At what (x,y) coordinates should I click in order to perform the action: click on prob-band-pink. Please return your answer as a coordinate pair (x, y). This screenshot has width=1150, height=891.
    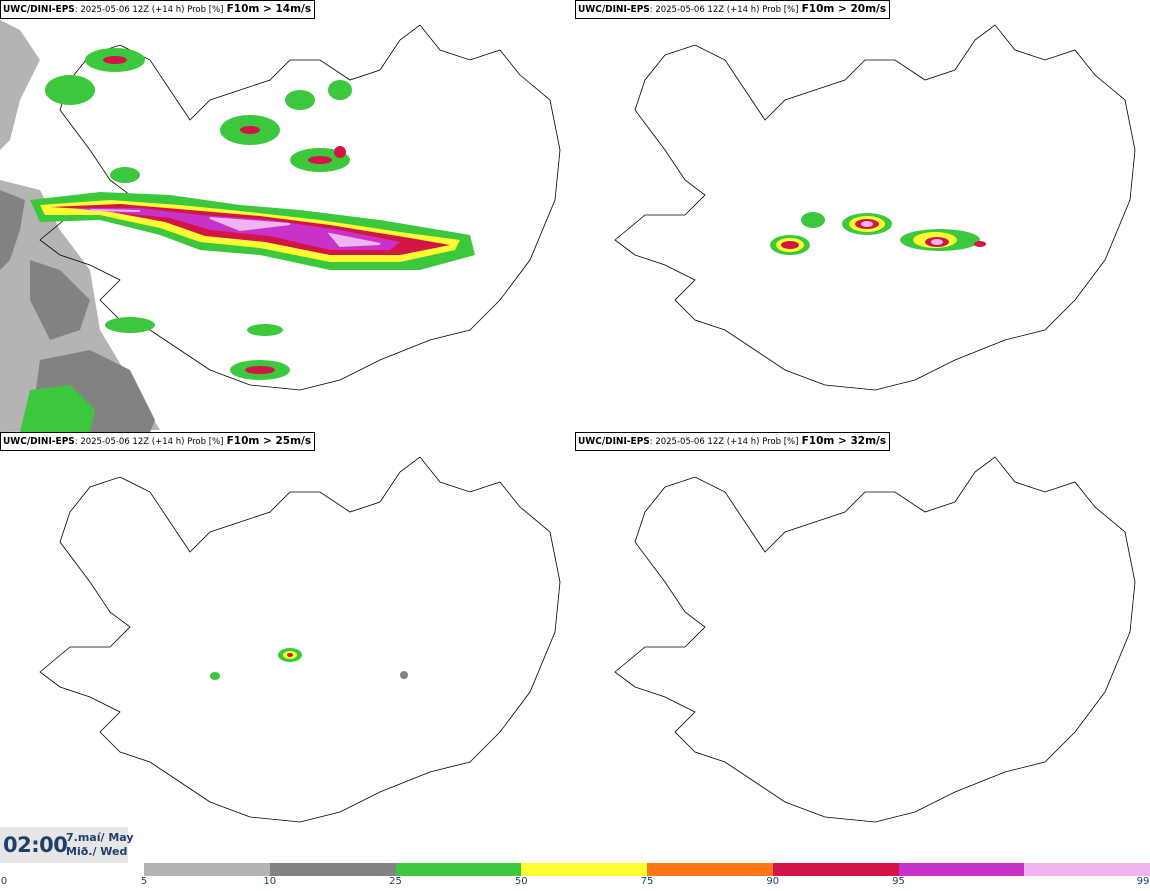
    Looking at the image, I should click on (235, 228).